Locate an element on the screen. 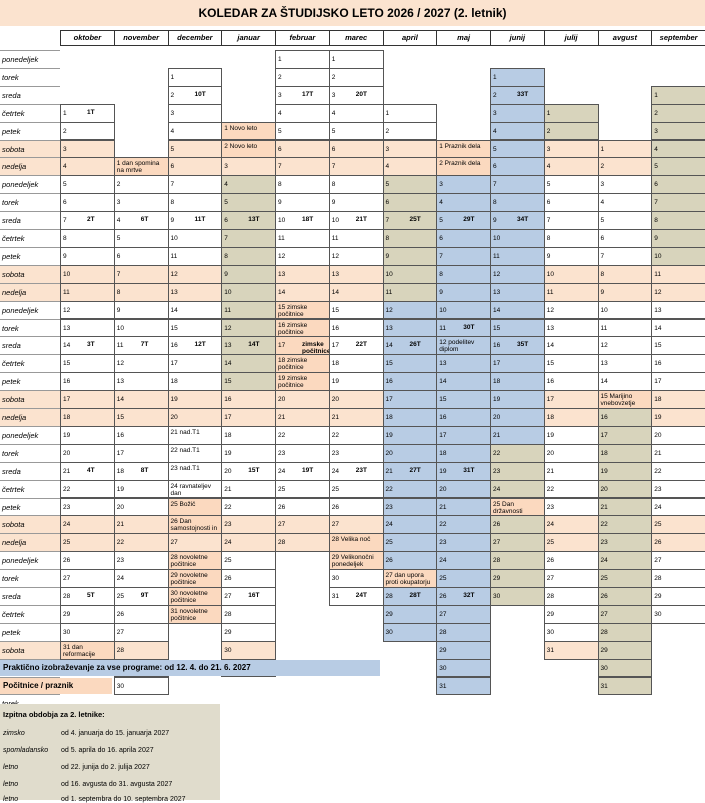 The width and height of the screenshot is (705, 803). day-cell: 15 zimske počitnice is located at coordinates (302, 310).